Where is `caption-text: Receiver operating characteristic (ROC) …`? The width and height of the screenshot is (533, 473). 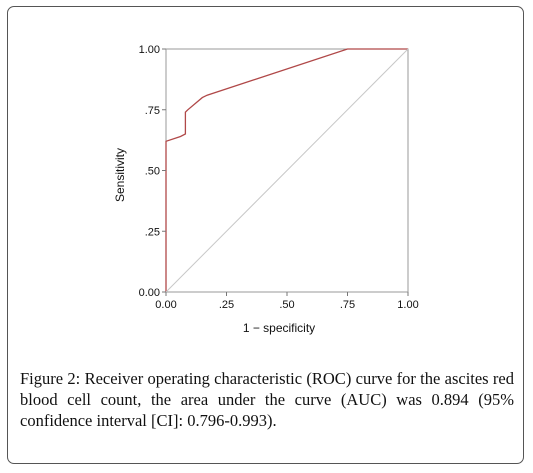
caption-text: Receiver operating characteristic (ROC) … is located at coordinates (267, 399).